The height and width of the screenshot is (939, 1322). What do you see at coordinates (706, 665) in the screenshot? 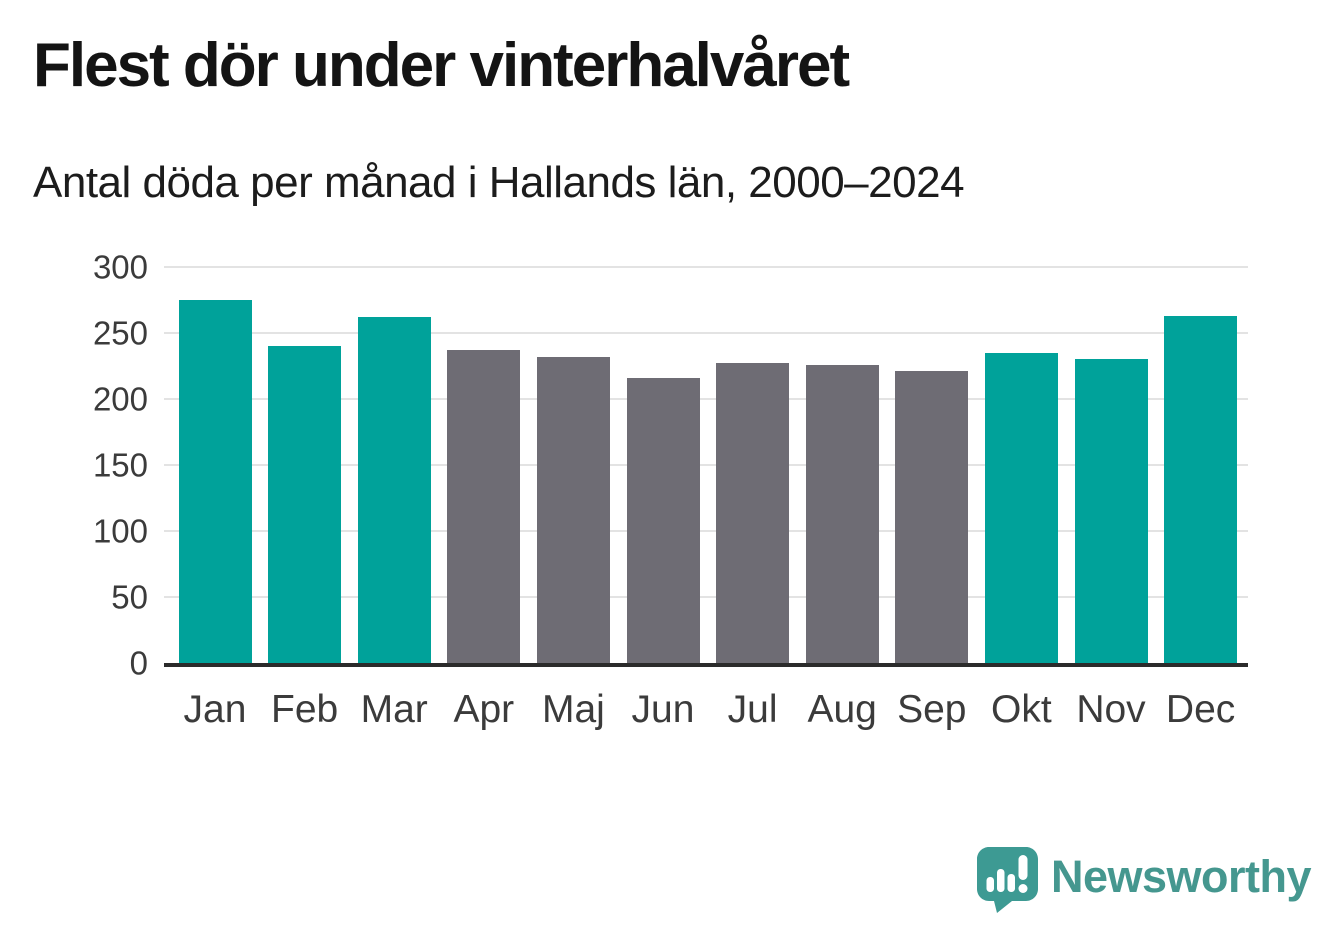
I see `x-axis-line` at bounding box center [706, 665].